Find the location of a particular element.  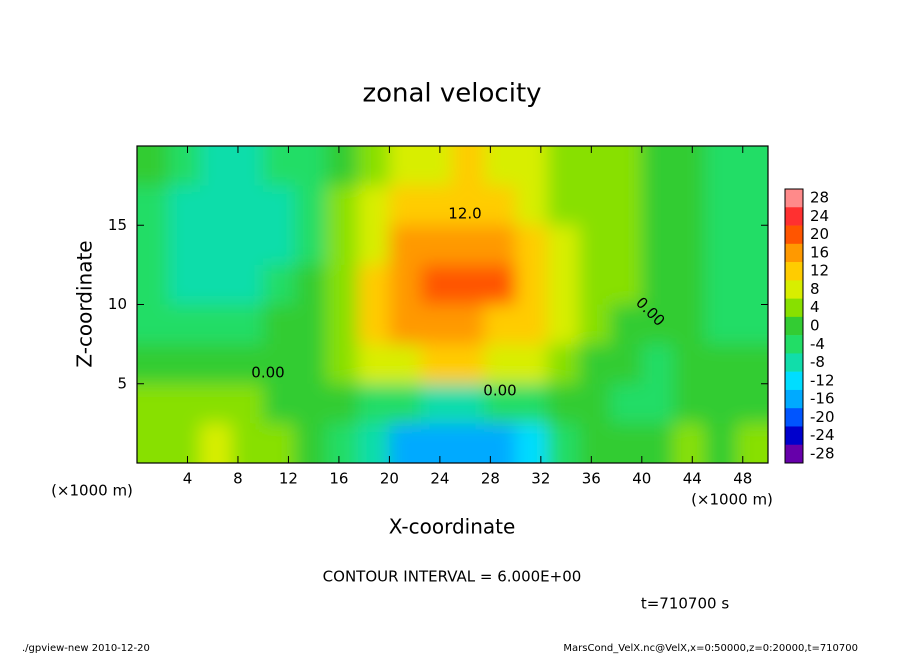

x-tick-label: 36 is located at coordinates (591, 479).